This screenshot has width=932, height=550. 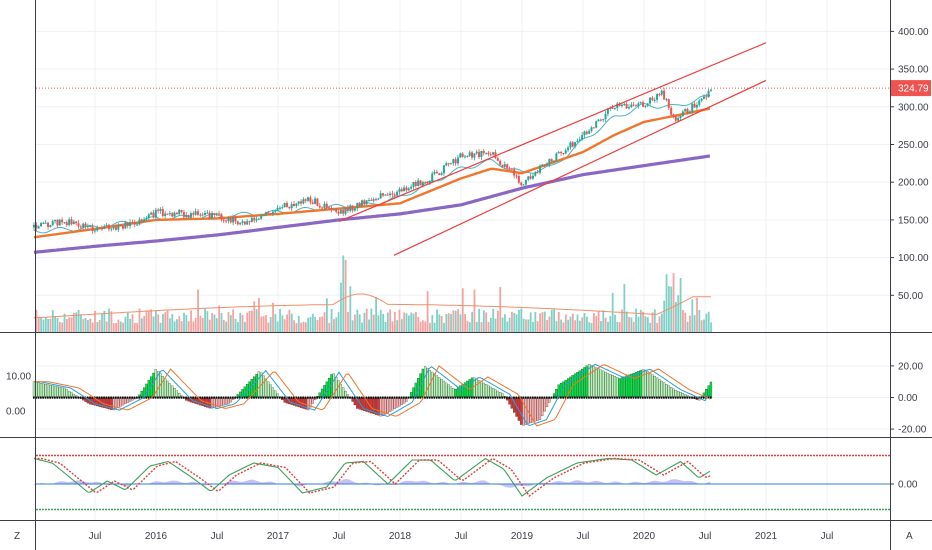 I want to click on oscillator-panel: 10.00 0.00, so click(x=359, y=395).